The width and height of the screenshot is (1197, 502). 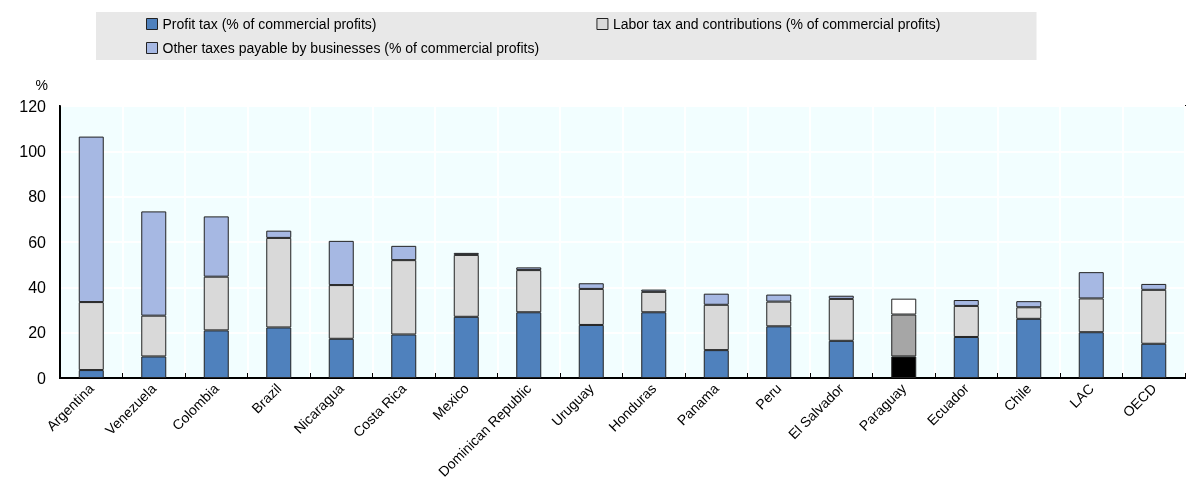 What do you see at coordinates (42, 378) in the screenshot?
I see `y-tick-label: 0` at bounding box center [42, 378].